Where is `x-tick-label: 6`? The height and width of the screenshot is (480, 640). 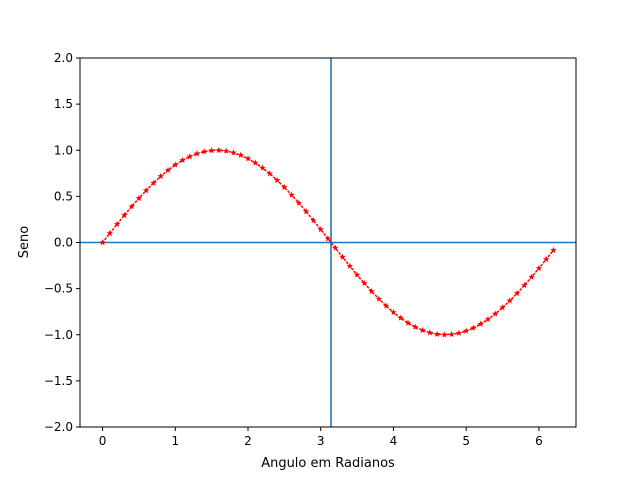 x-tick-label: 6 is located at coordinates (539, 441).